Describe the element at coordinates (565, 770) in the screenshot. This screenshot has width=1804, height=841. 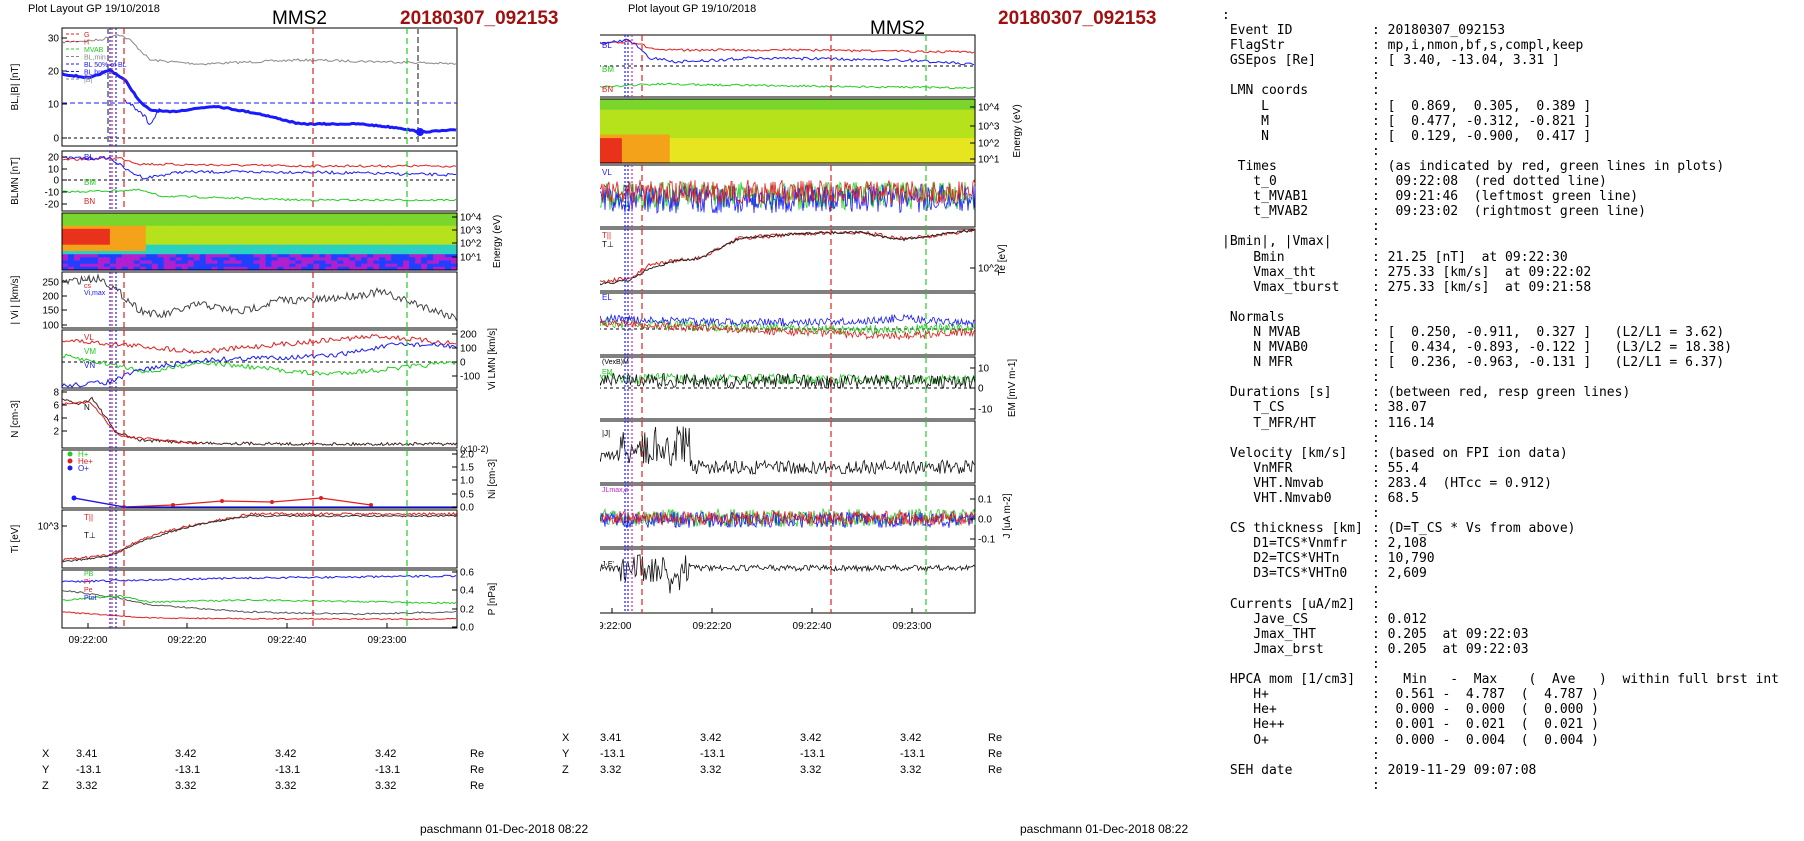
I see `position-row-label: Z` at that location.